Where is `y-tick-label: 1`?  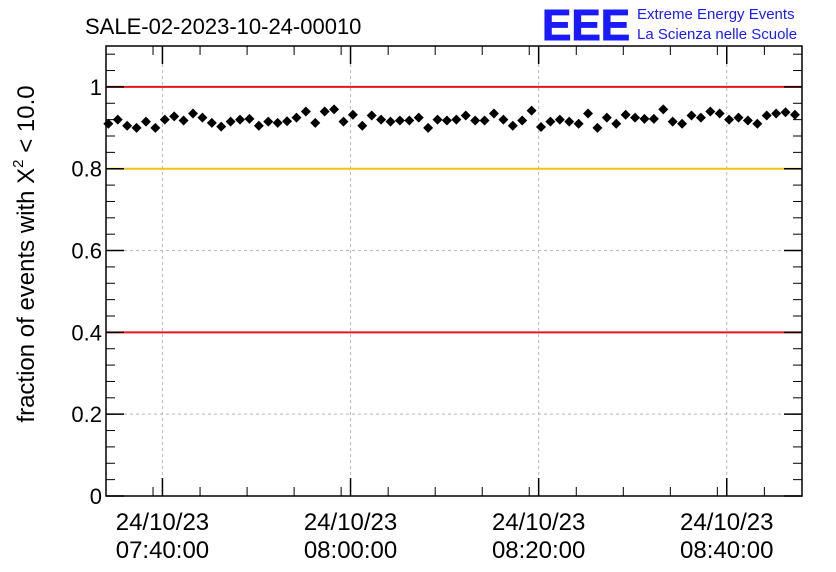 y-tick-label: 1 is located at coordinates (96, 87).